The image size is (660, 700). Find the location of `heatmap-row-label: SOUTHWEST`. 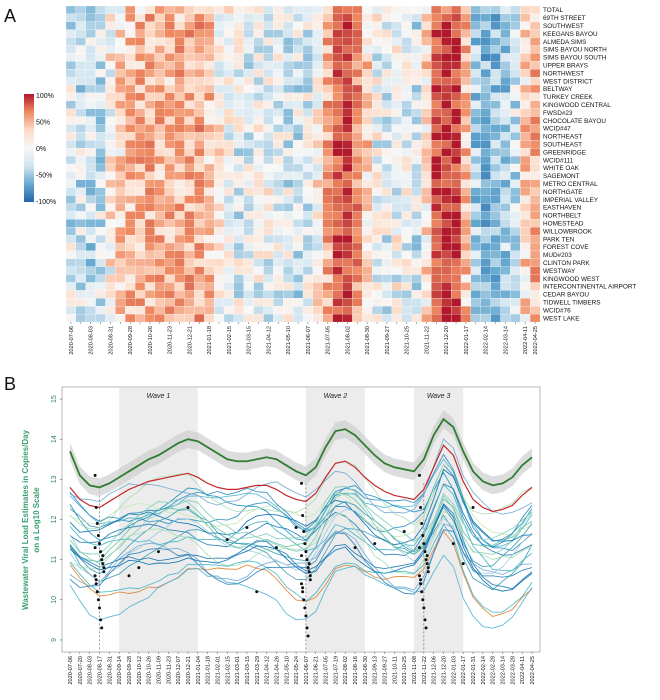

heatmap-row-label: SOUTHWEST is located at coordinates (563, 26).